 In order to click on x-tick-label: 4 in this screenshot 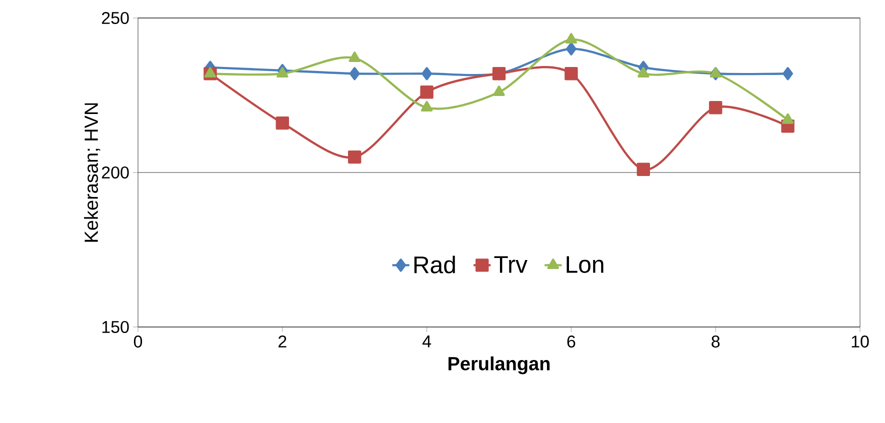, I will do `click(427, 342)`.